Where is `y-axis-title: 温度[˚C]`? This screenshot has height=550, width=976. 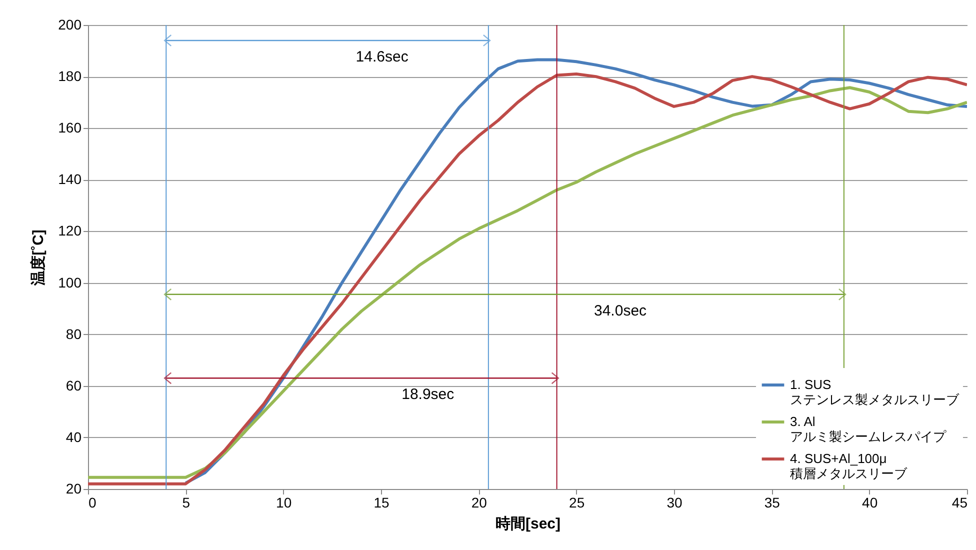
y-axis-title: 温度[˚C] is located at coordinates (38, 258).